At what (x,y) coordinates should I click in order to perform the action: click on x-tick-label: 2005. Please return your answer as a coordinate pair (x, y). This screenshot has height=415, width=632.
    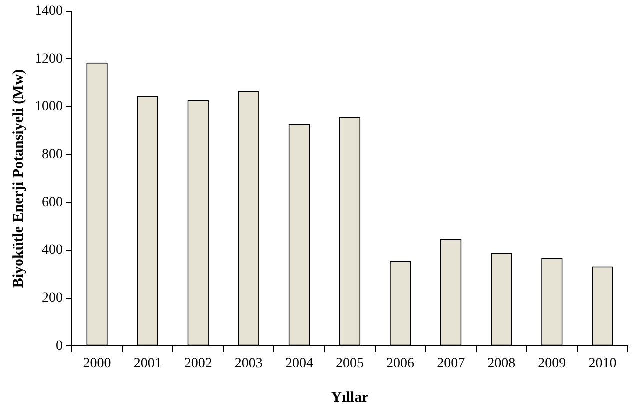
    Looking at the image, I should click on (350, 364).